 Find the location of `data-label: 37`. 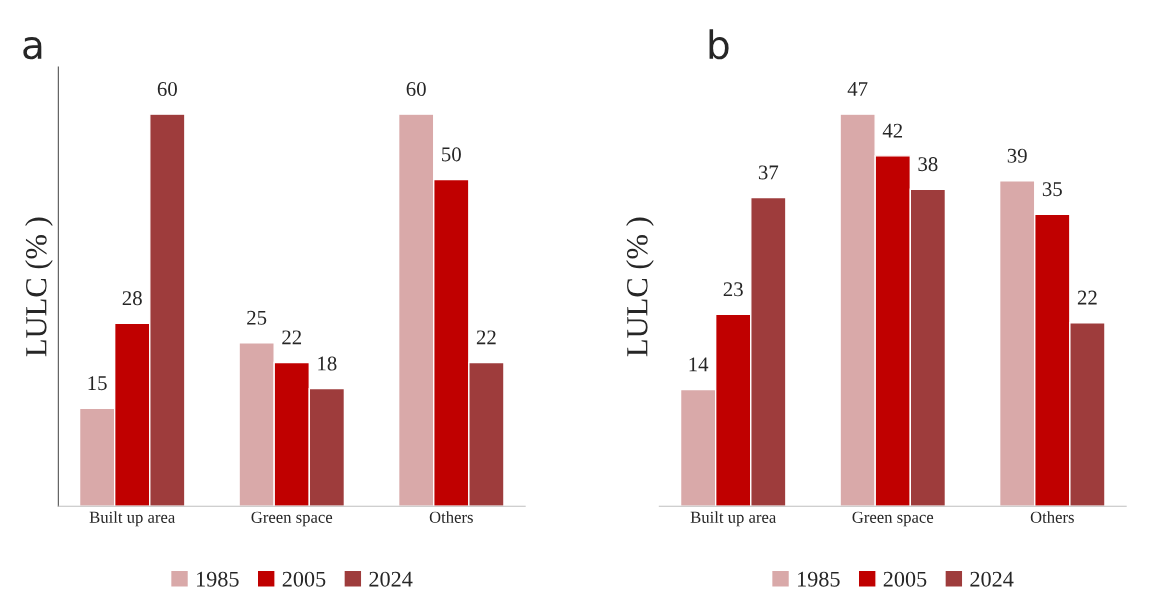

data-label: 37 is located at coordinates (768, 172).